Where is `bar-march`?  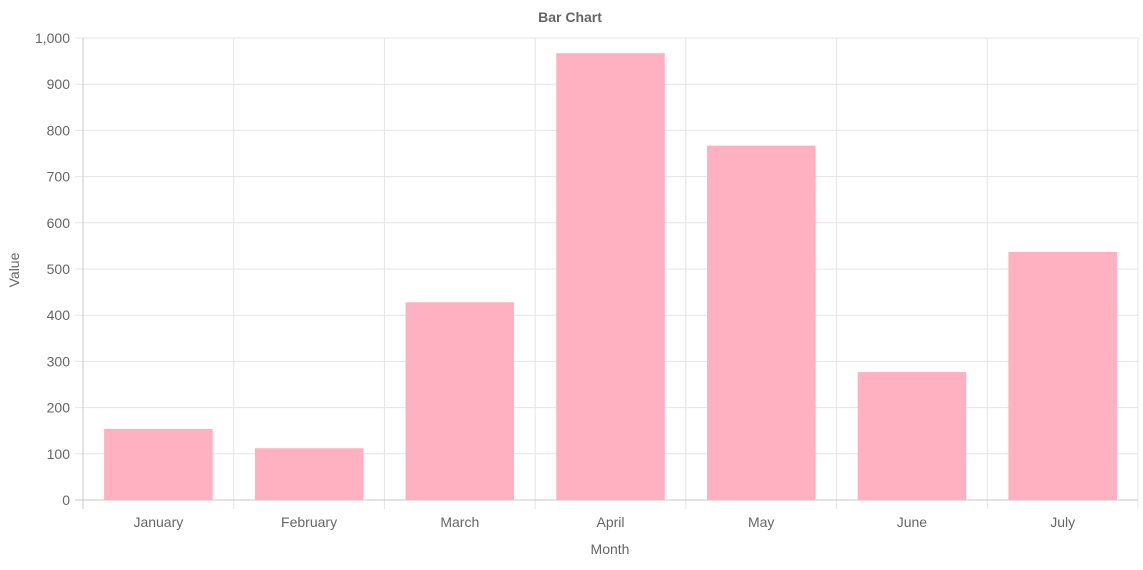
bar-march is located at coordinates (460, 401).